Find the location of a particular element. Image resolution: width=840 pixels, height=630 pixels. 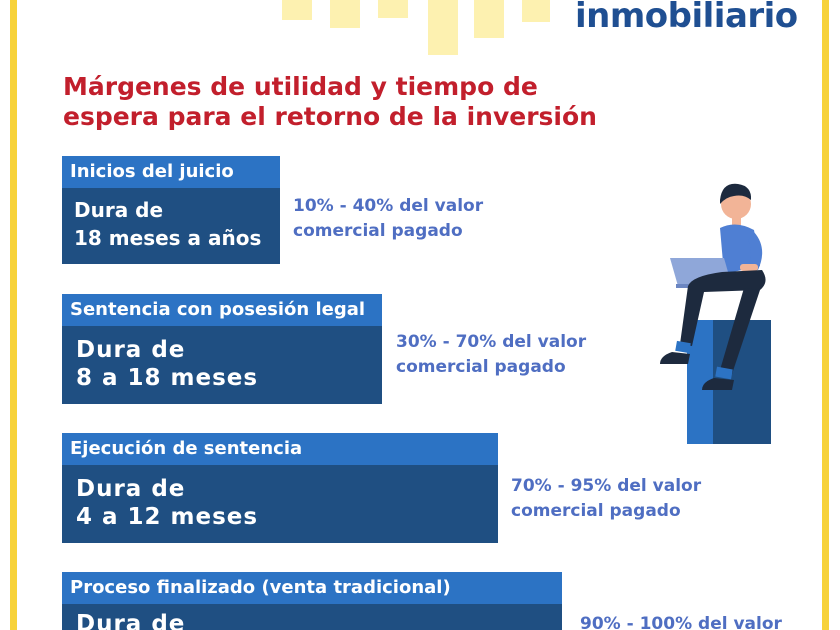

stage-title: Inicios del juicio is located at coordinates (171, 172).